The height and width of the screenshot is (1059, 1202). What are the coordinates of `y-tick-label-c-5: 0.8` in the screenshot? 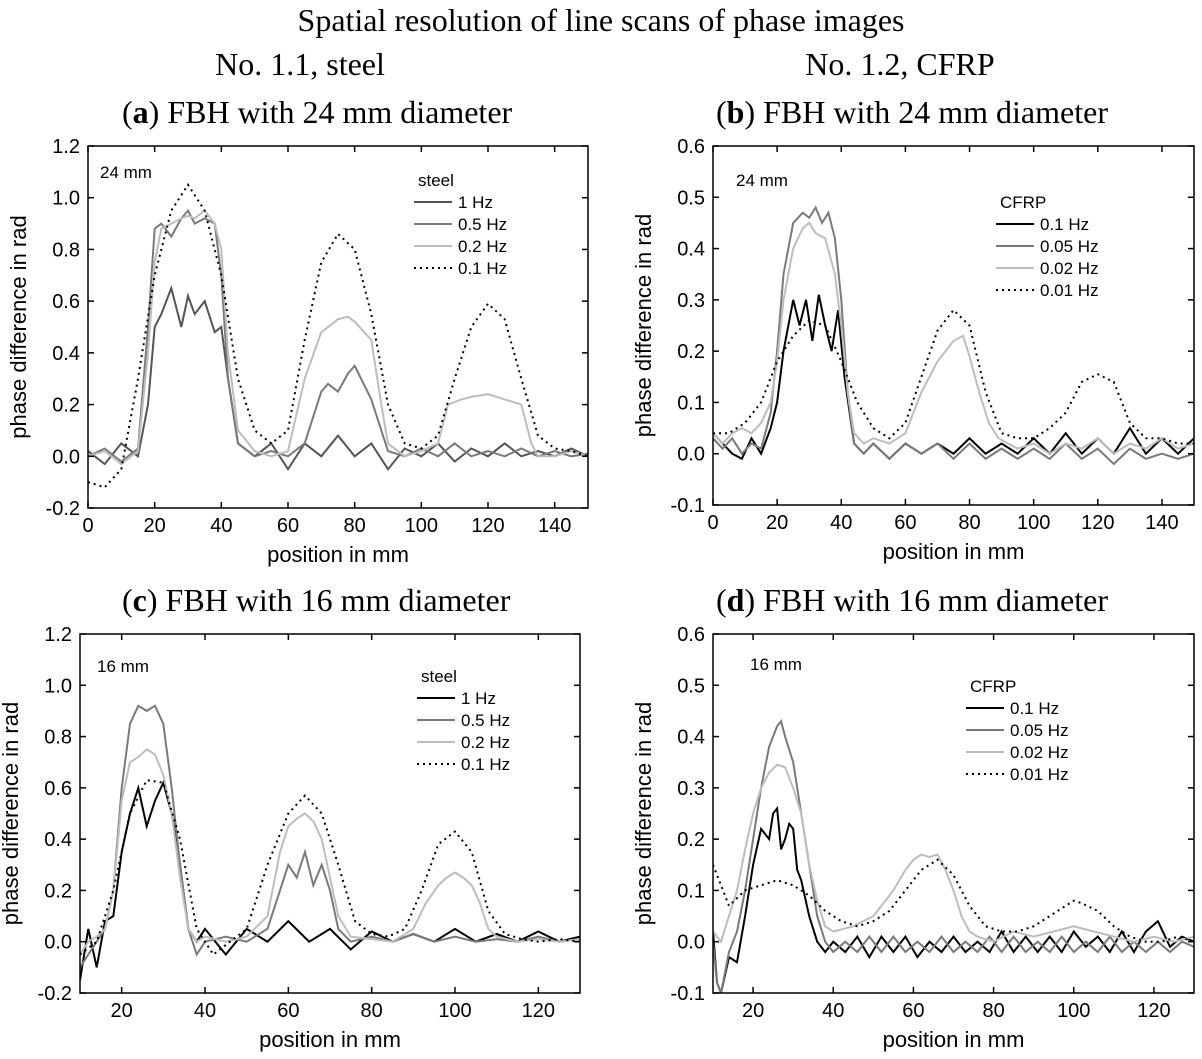 It's located at (58, 738).